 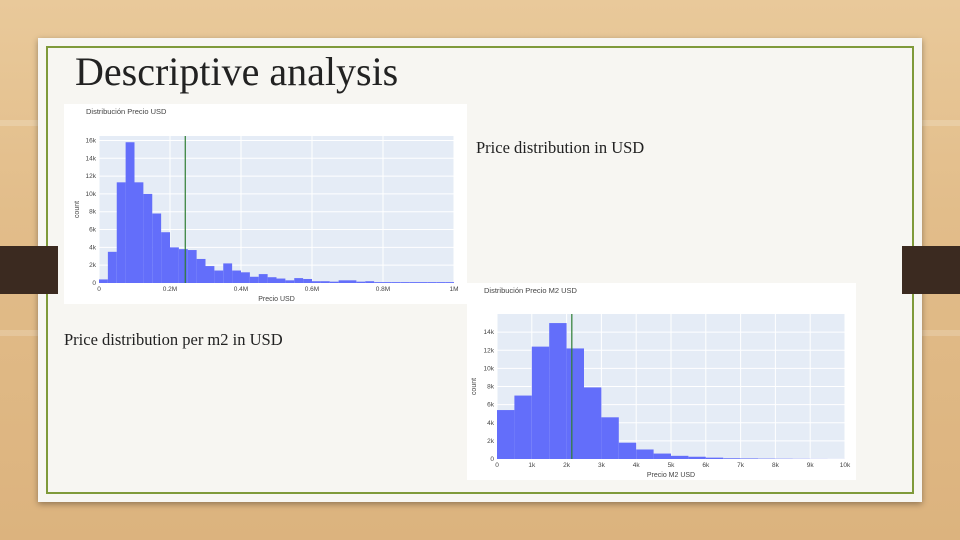 What do you see at coordinates (776, 465) in the screenshot?
I see `x-tick-label: 8k` at bounding box center [776, 465].